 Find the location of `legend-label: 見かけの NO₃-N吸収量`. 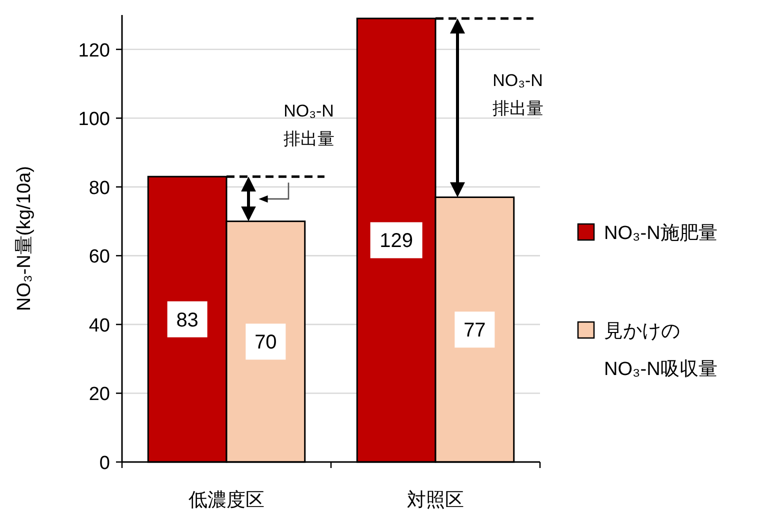

legend-label: 見かけの NO₃-N吸収量 is located at coordinates (661, 350).